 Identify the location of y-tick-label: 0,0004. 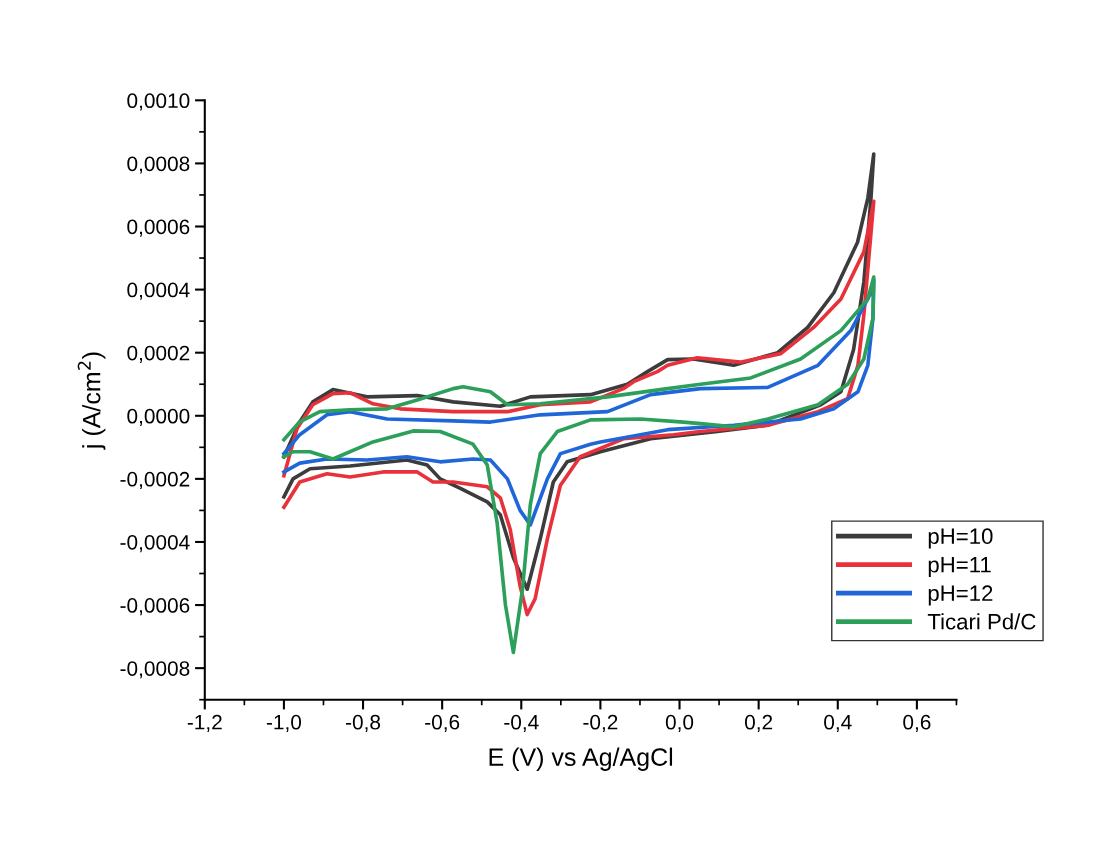
(158, 291).